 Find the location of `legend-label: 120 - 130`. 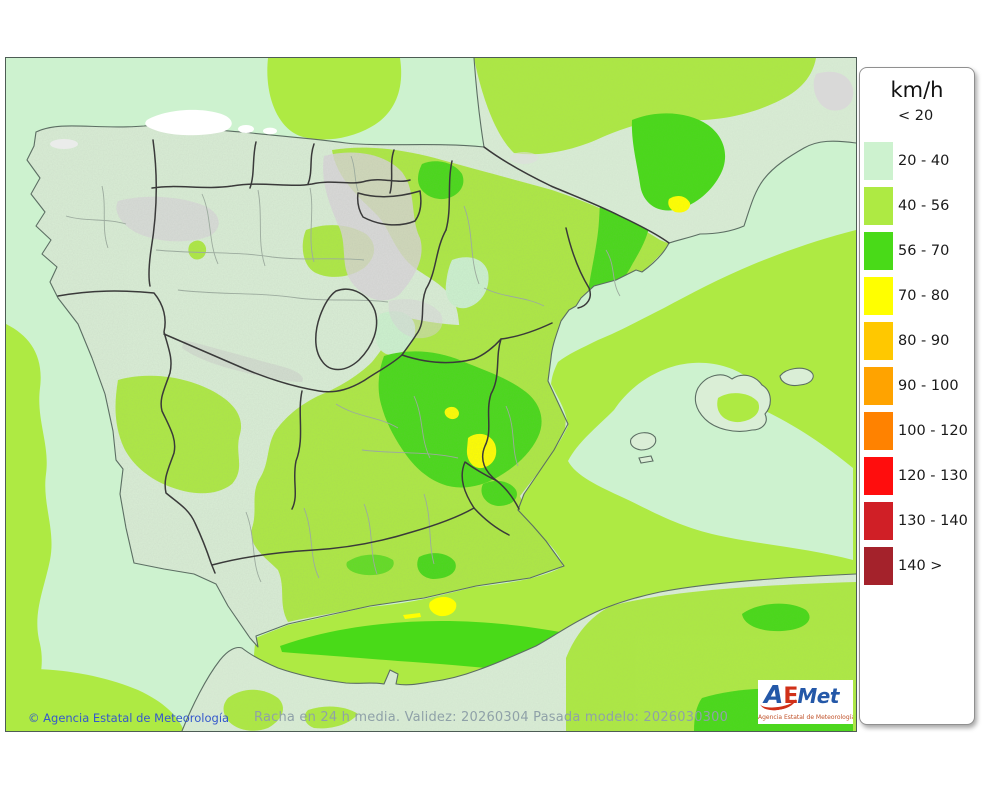

legend-label: 120 - 130 is located at coordinates (933, 476).